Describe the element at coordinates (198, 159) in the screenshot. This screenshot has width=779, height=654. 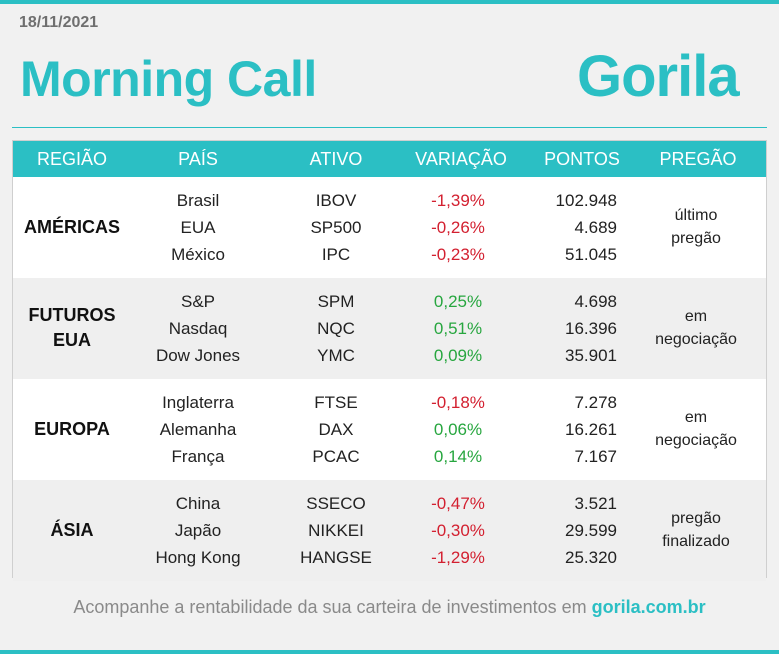
I see `column-header-pais: PAÍS` at that location.